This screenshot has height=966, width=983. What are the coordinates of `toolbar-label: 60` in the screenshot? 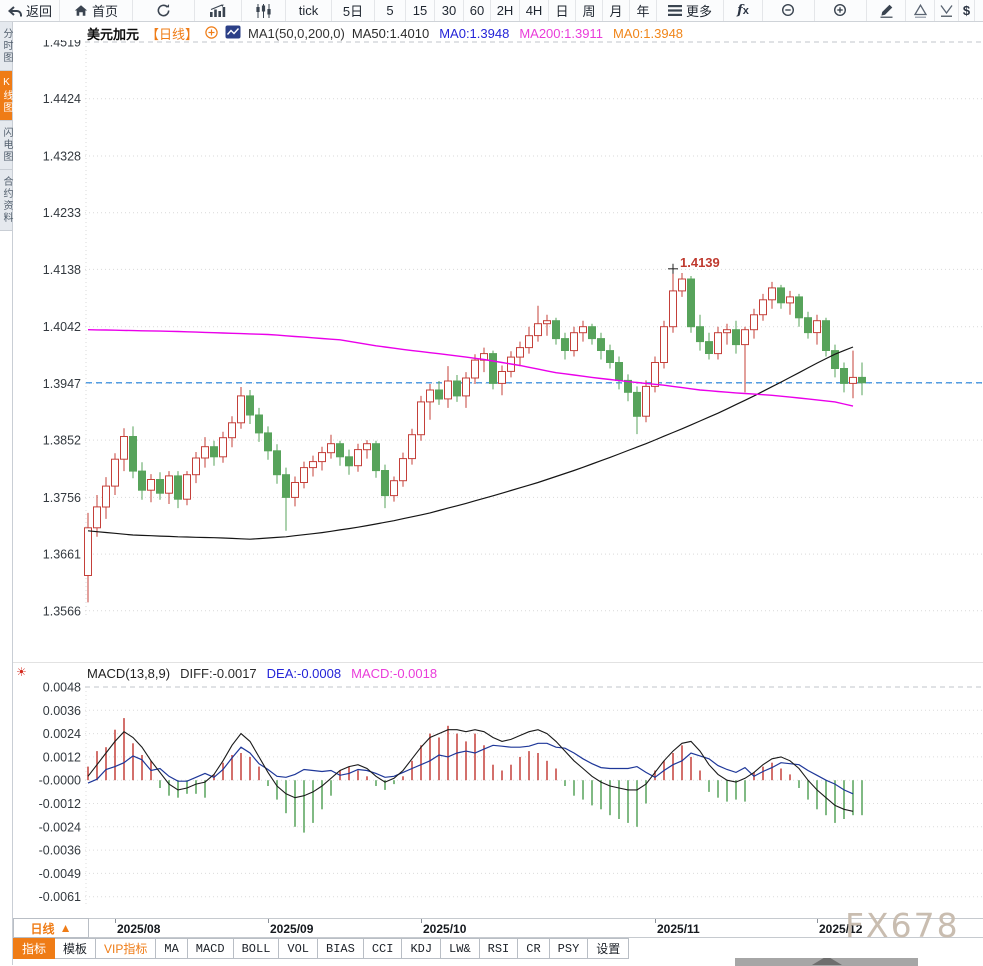 It's located at (477, 10).